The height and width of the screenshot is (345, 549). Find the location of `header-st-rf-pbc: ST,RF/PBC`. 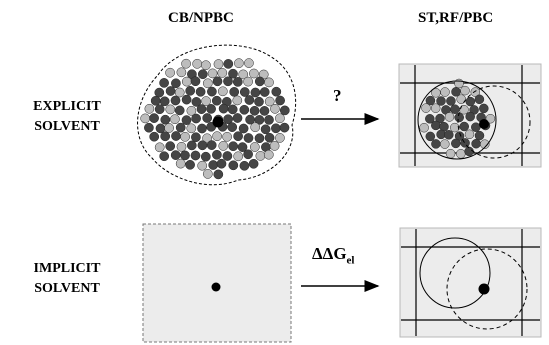

header-st-rf-pbc: ST,RF/PBC is located at coordinates (456, 18).